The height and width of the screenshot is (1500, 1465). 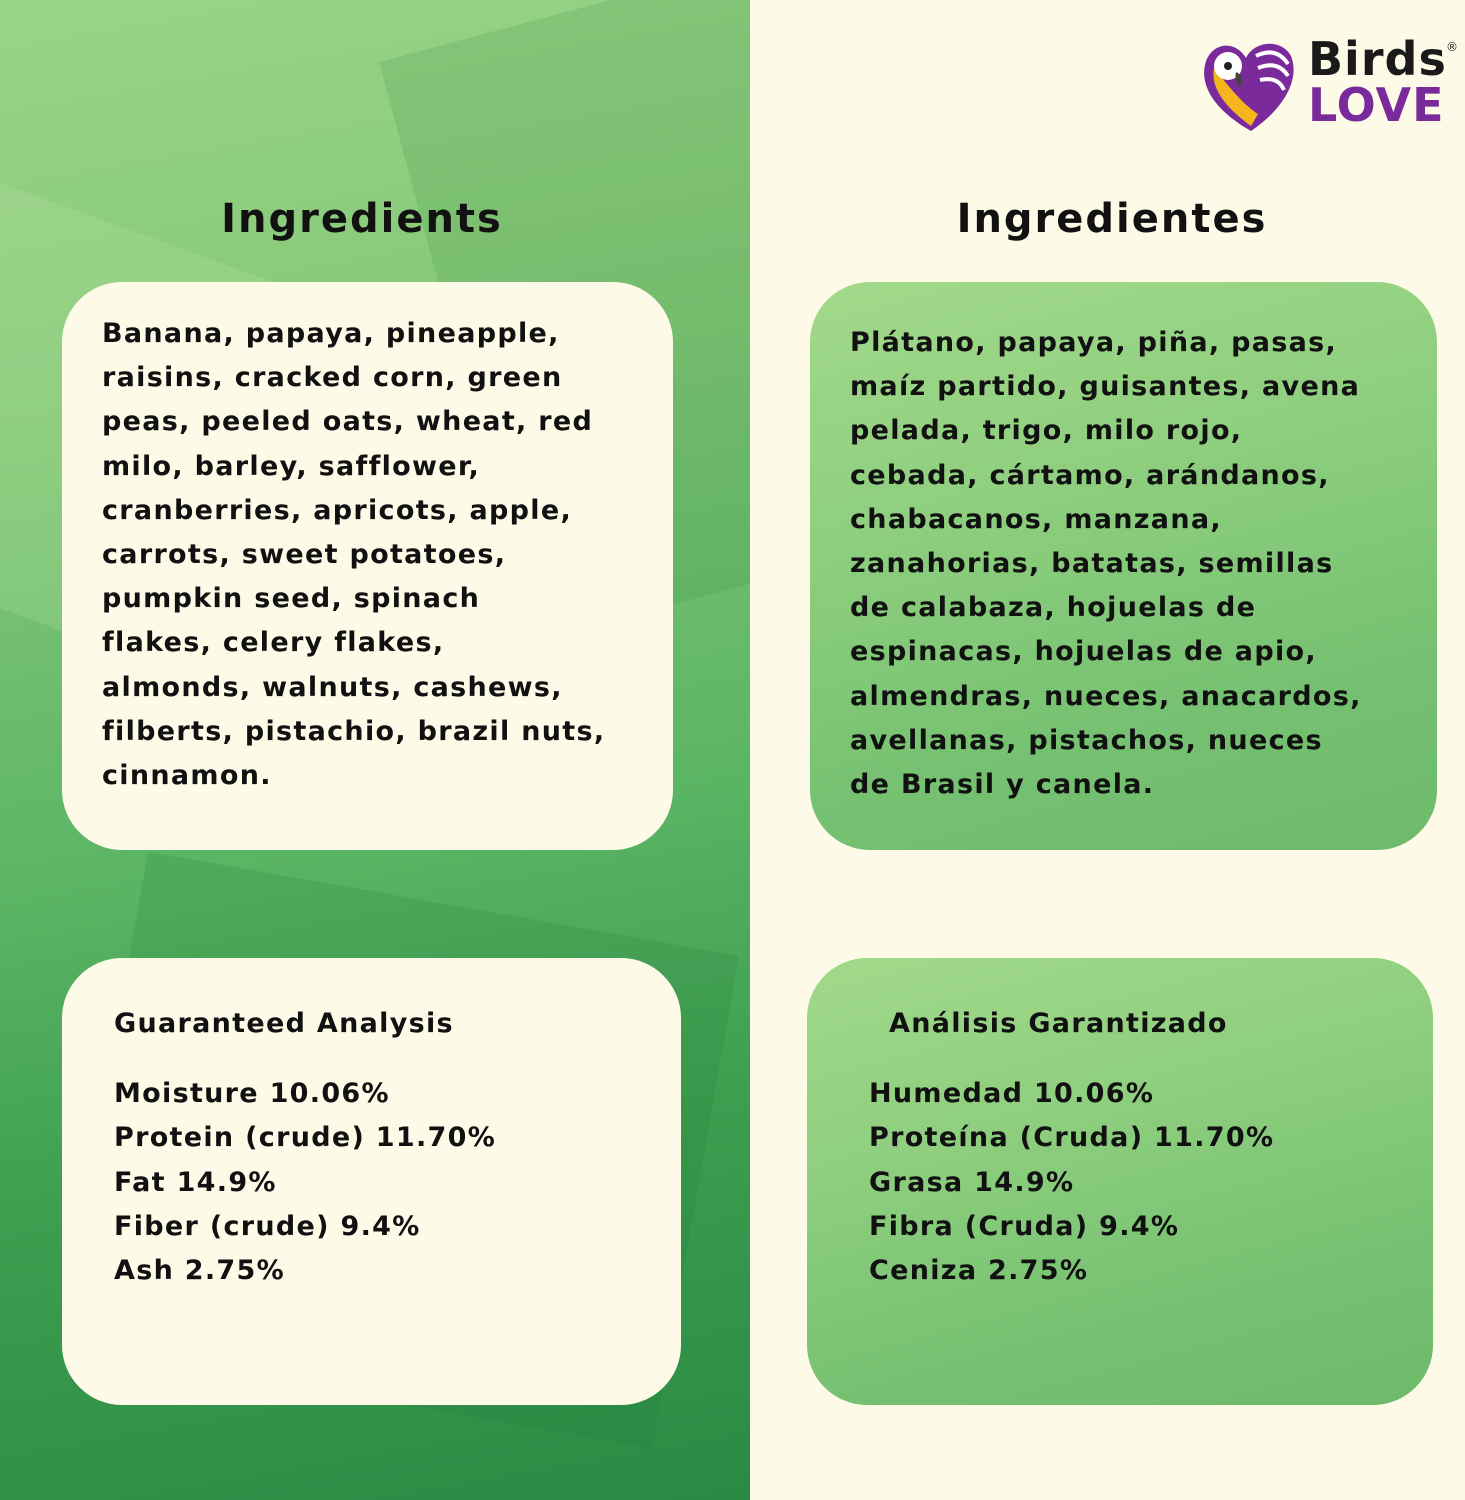 What do you see at coordinates (1452, 47) in the screenshot?
I see `registered-mark: ®` at bounding box center [1452, 47].